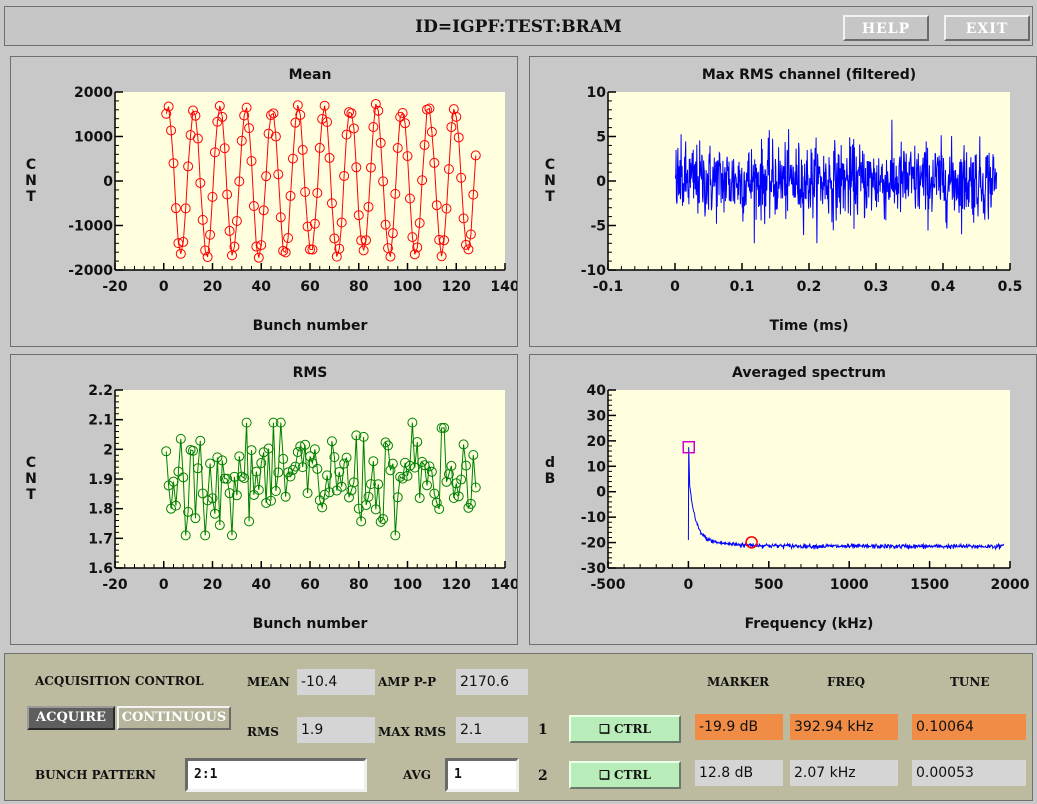 The image size is (1037, 804). I want to click on y-axis-label-char: N, so click(31, 181).